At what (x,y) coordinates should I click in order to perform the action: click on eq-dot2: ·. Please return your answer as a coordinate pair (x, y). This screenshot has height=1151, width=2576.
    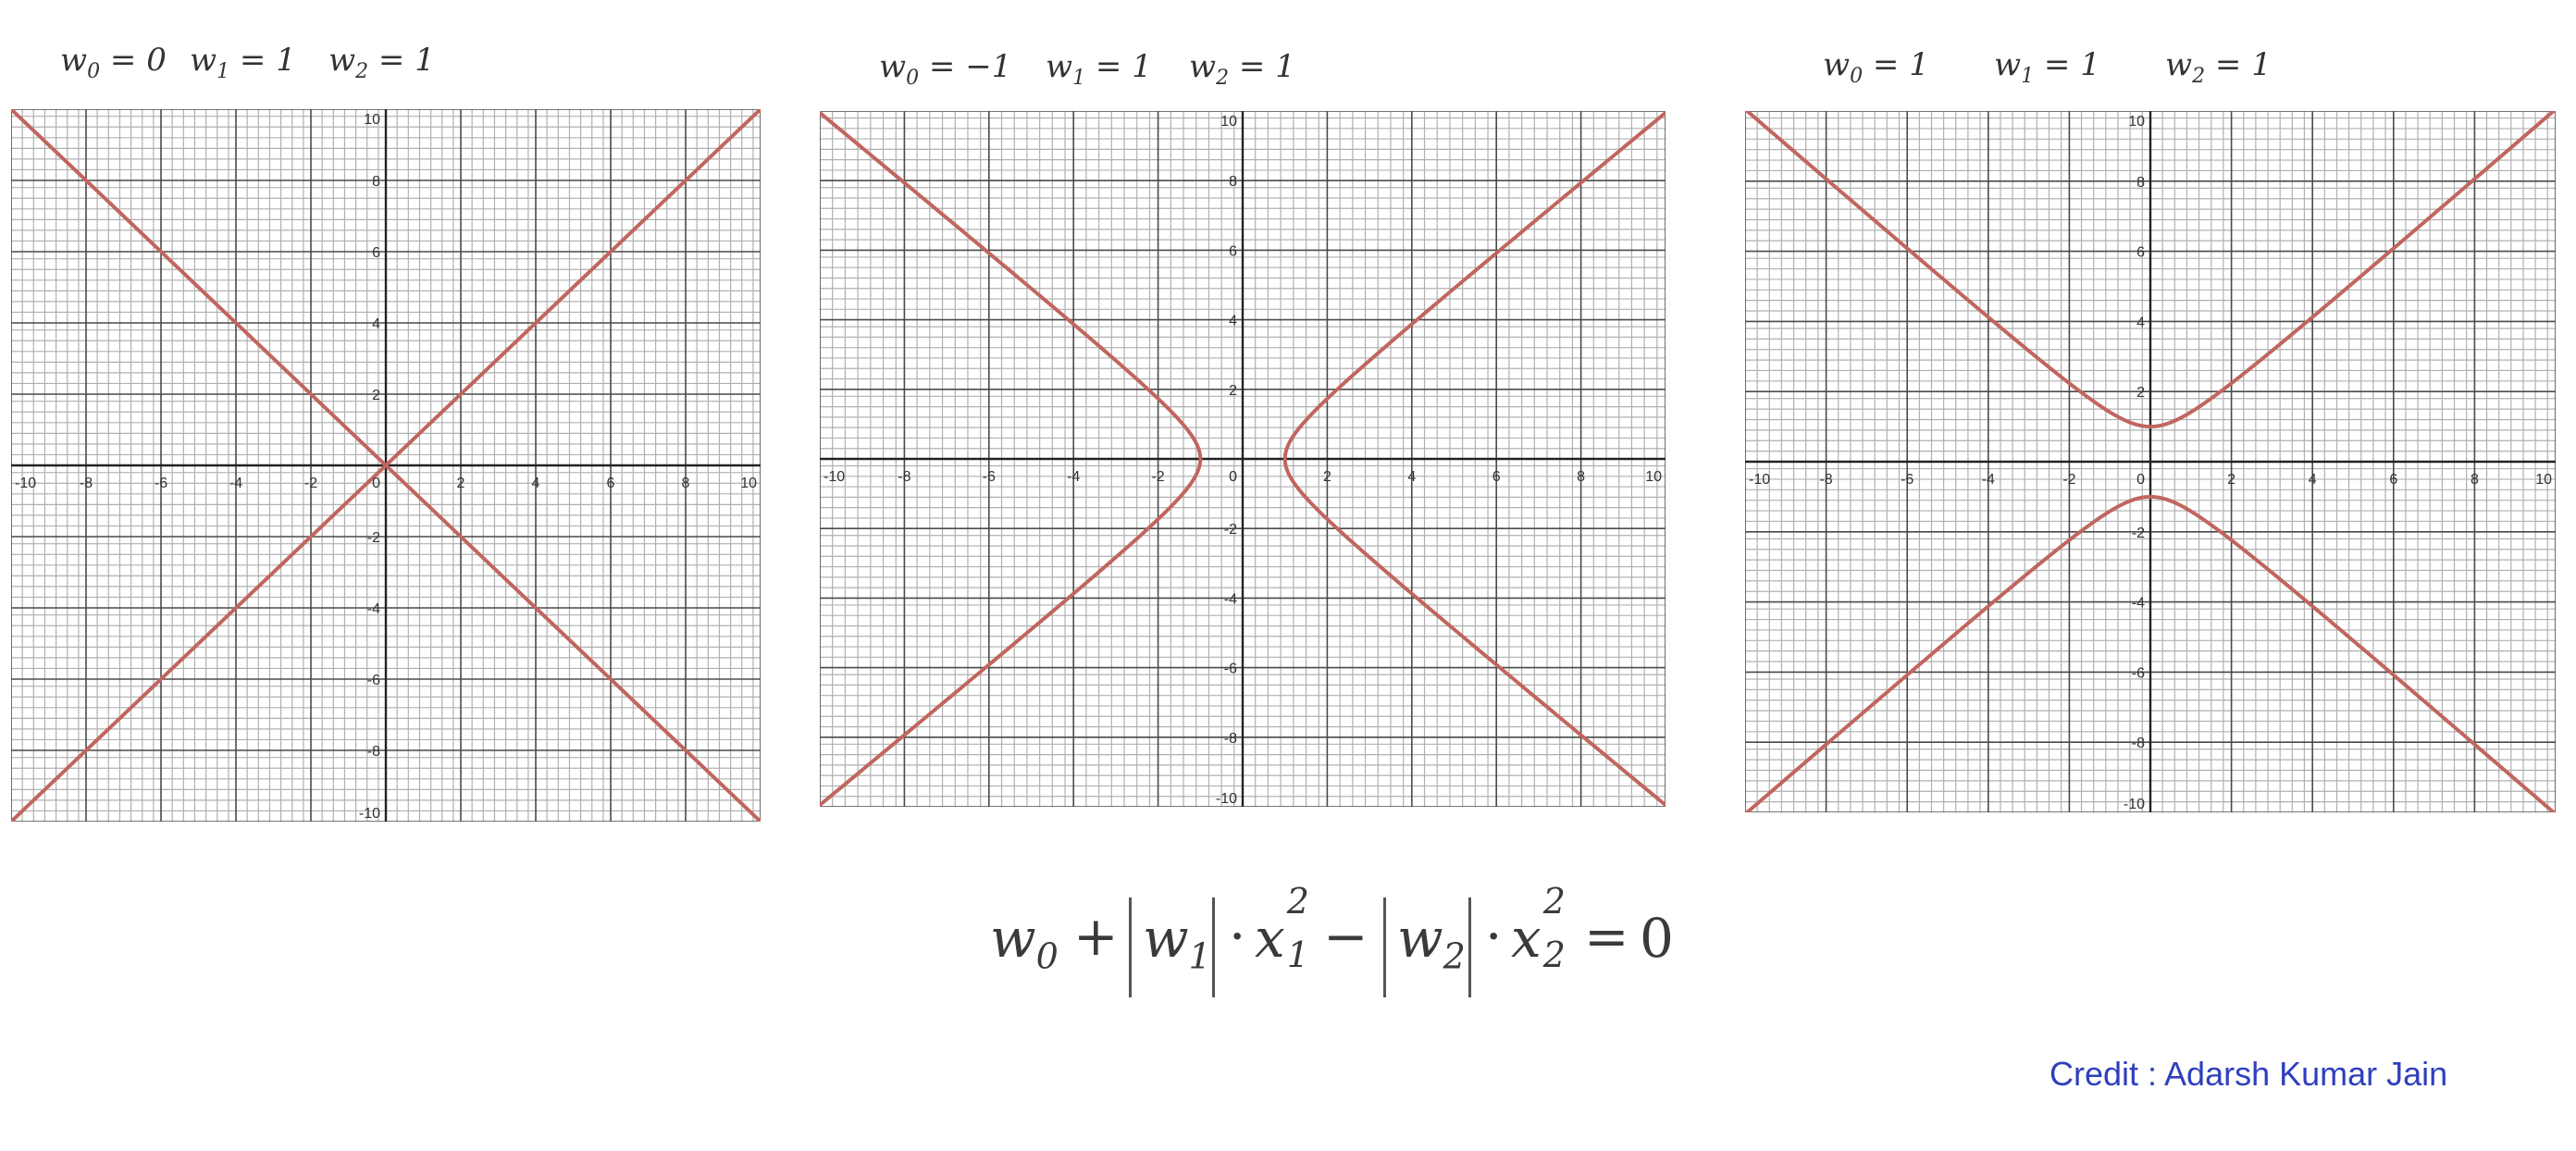
    Looking at the image, I should click on (1494, 937).